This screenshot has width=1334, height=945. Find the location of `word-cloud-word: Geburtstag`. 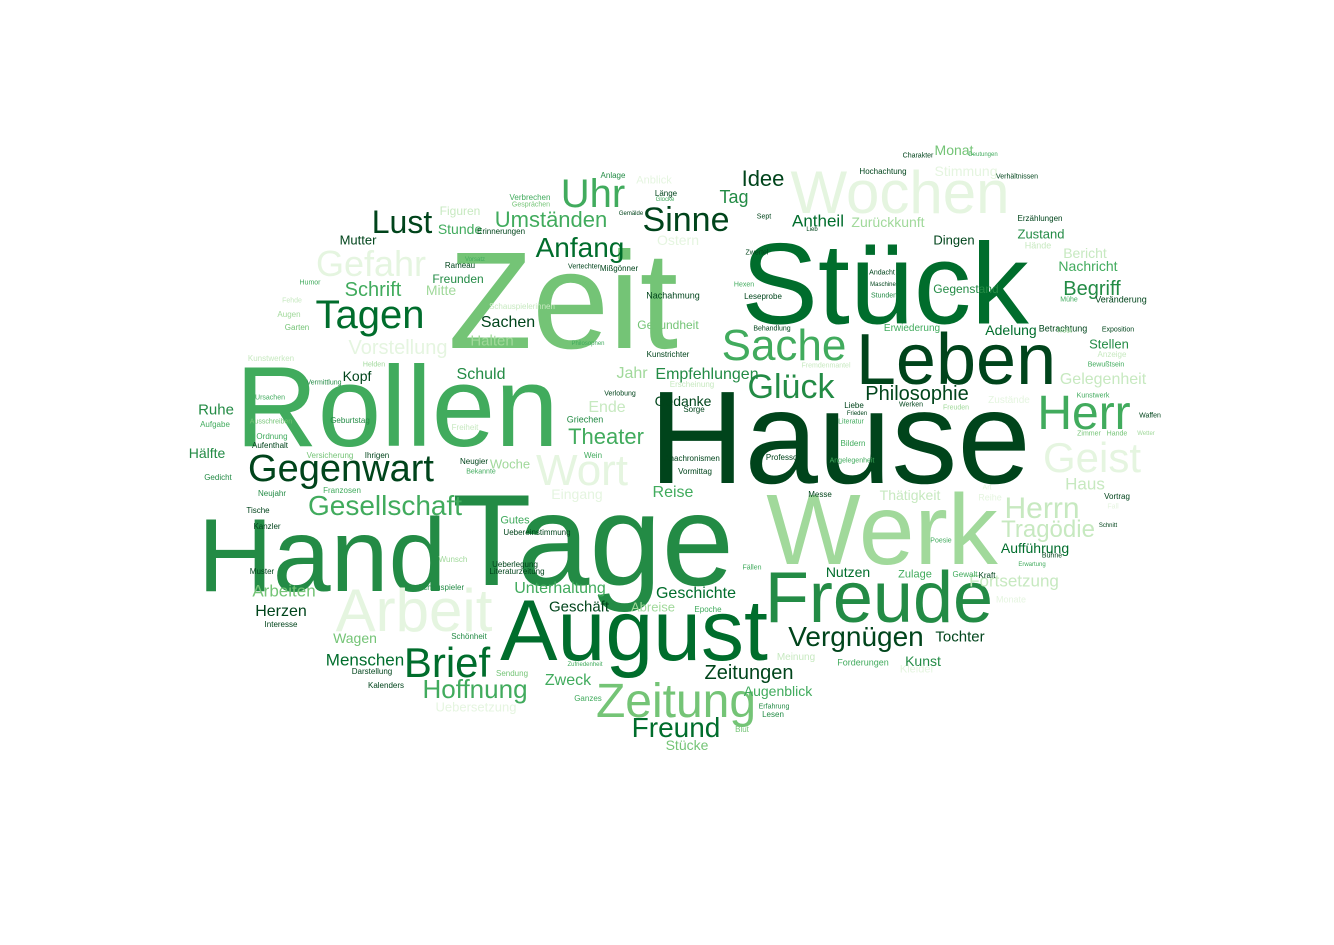

word-cloud-word: Geburtstag is located at coordinates (350, 420).